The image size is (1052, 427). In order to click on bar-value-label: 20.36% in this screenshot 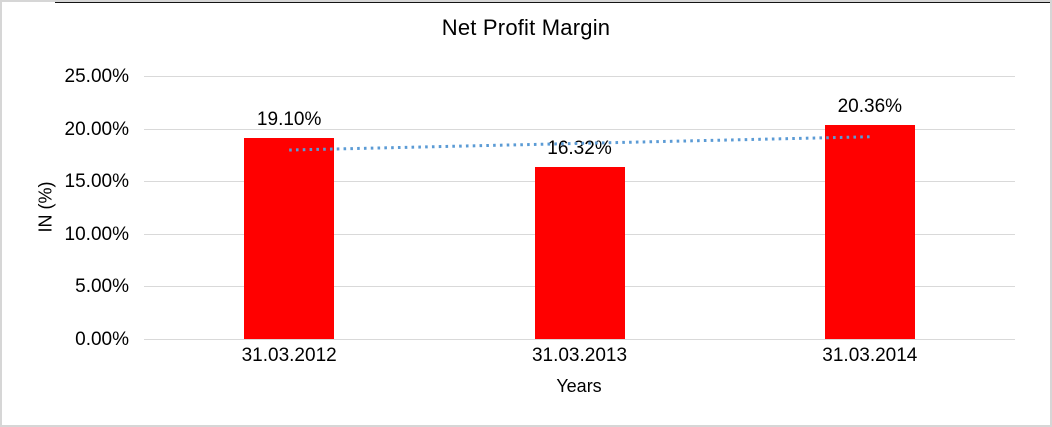, I will do `click(870, 106)`.